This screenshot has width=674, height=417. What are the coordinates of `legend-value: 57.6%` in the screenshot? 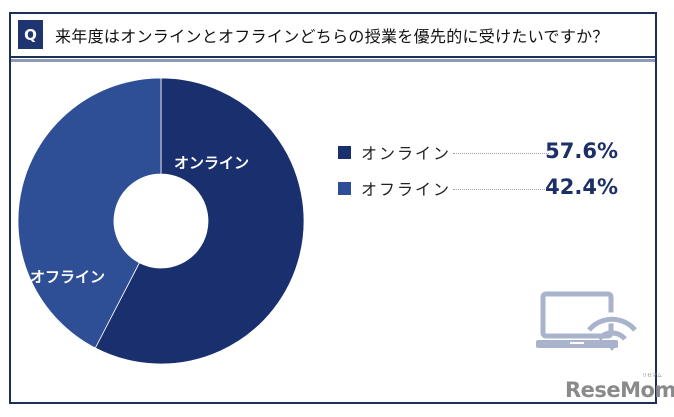 It's located at (581, 151).